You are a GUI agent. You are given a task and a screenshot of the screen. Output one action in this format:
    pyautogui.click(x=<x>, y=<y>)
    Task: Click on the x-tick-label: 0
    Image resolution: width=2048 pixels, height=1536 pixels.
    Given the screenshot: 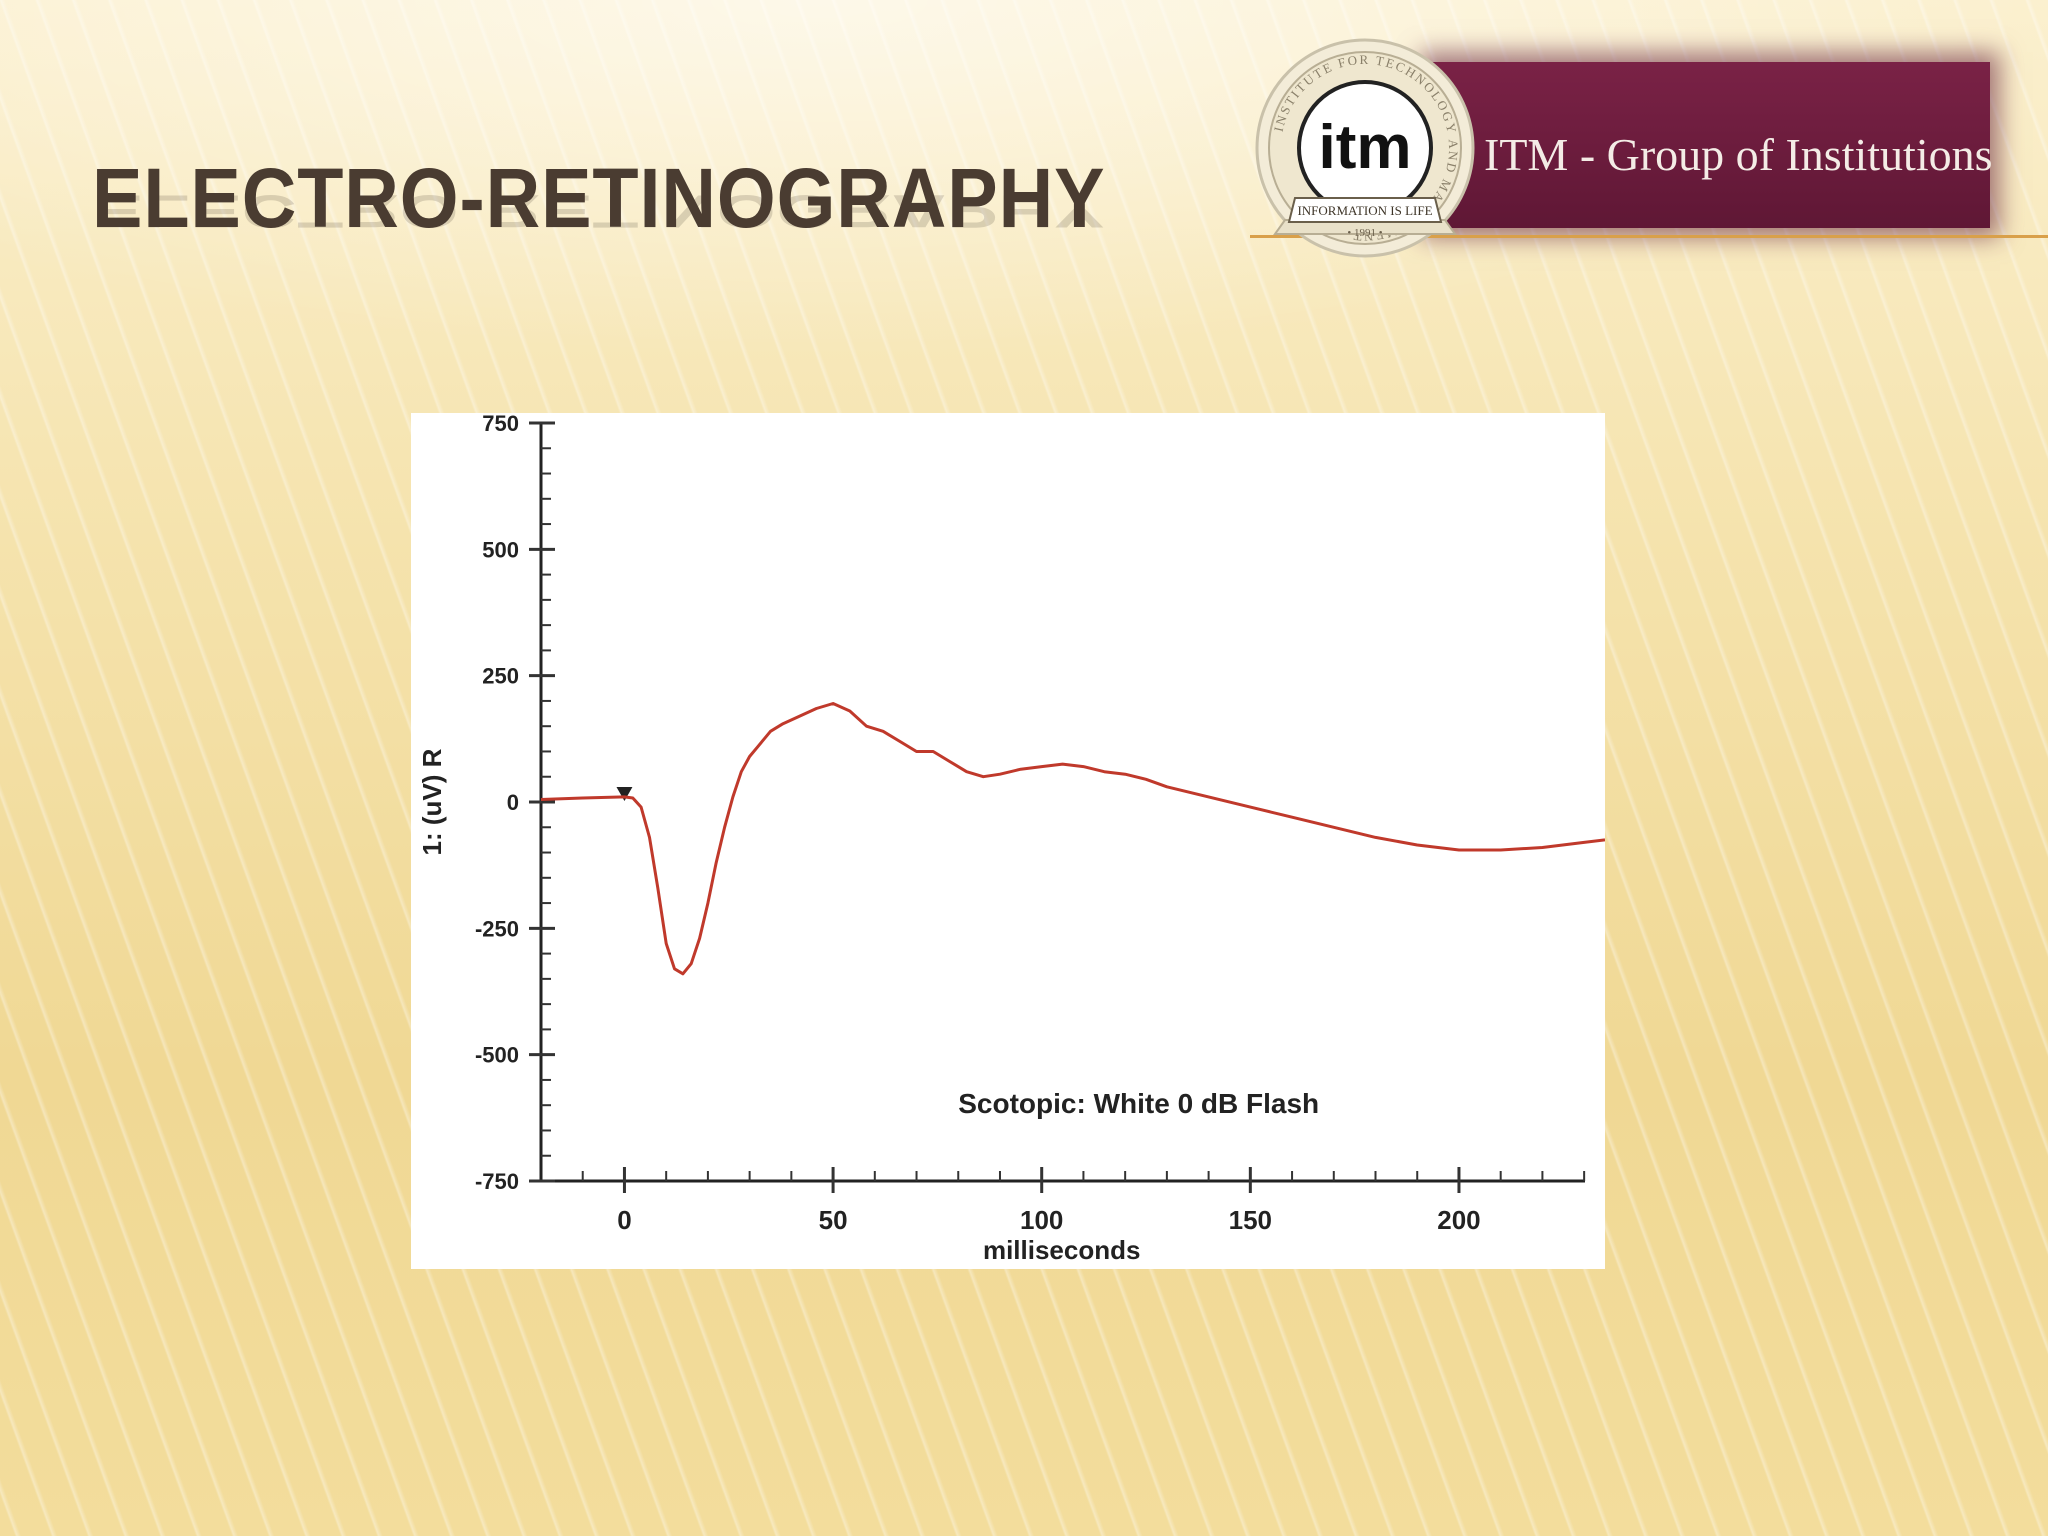 What is the action you would take?
    pyautogui.click(x=624, y=1220)
    